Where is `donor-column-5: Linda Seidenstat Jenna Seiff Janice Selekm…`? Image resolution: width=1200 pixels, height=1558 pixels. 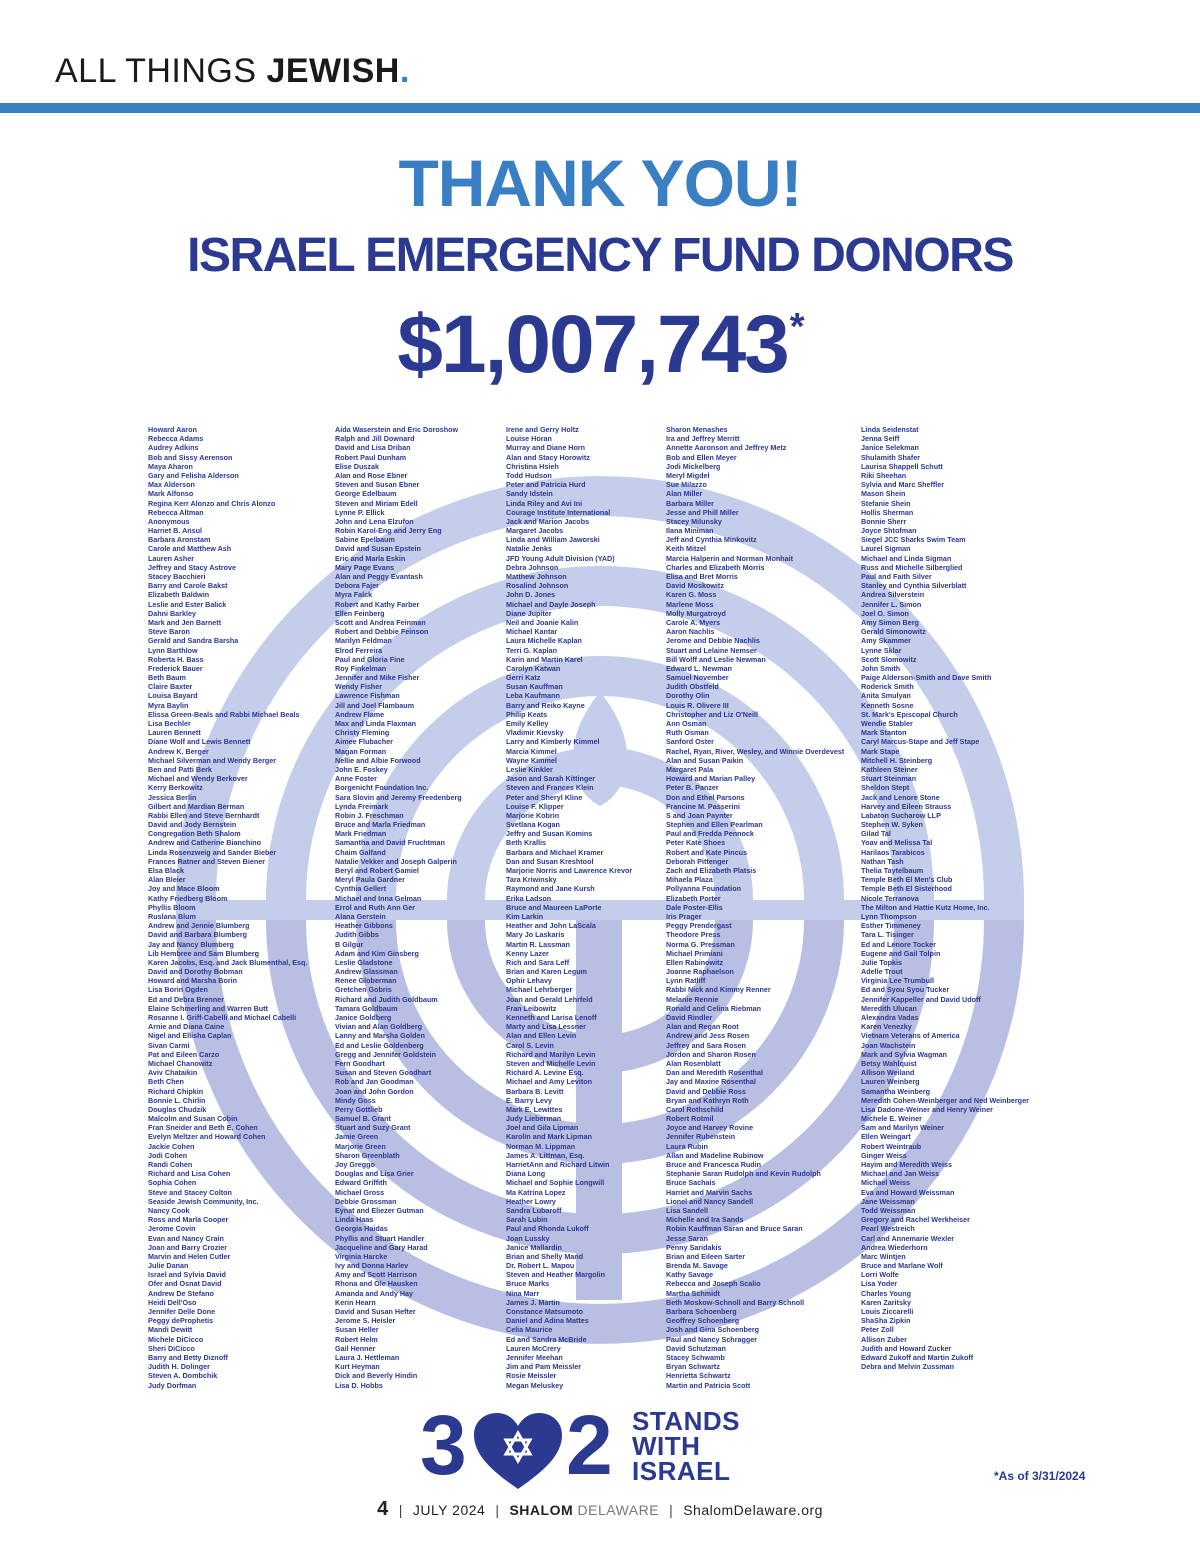
donor-column-5: Linda Seidenstat Jenna Seiff Janice Selekm… is located at coordinates (945, 898).